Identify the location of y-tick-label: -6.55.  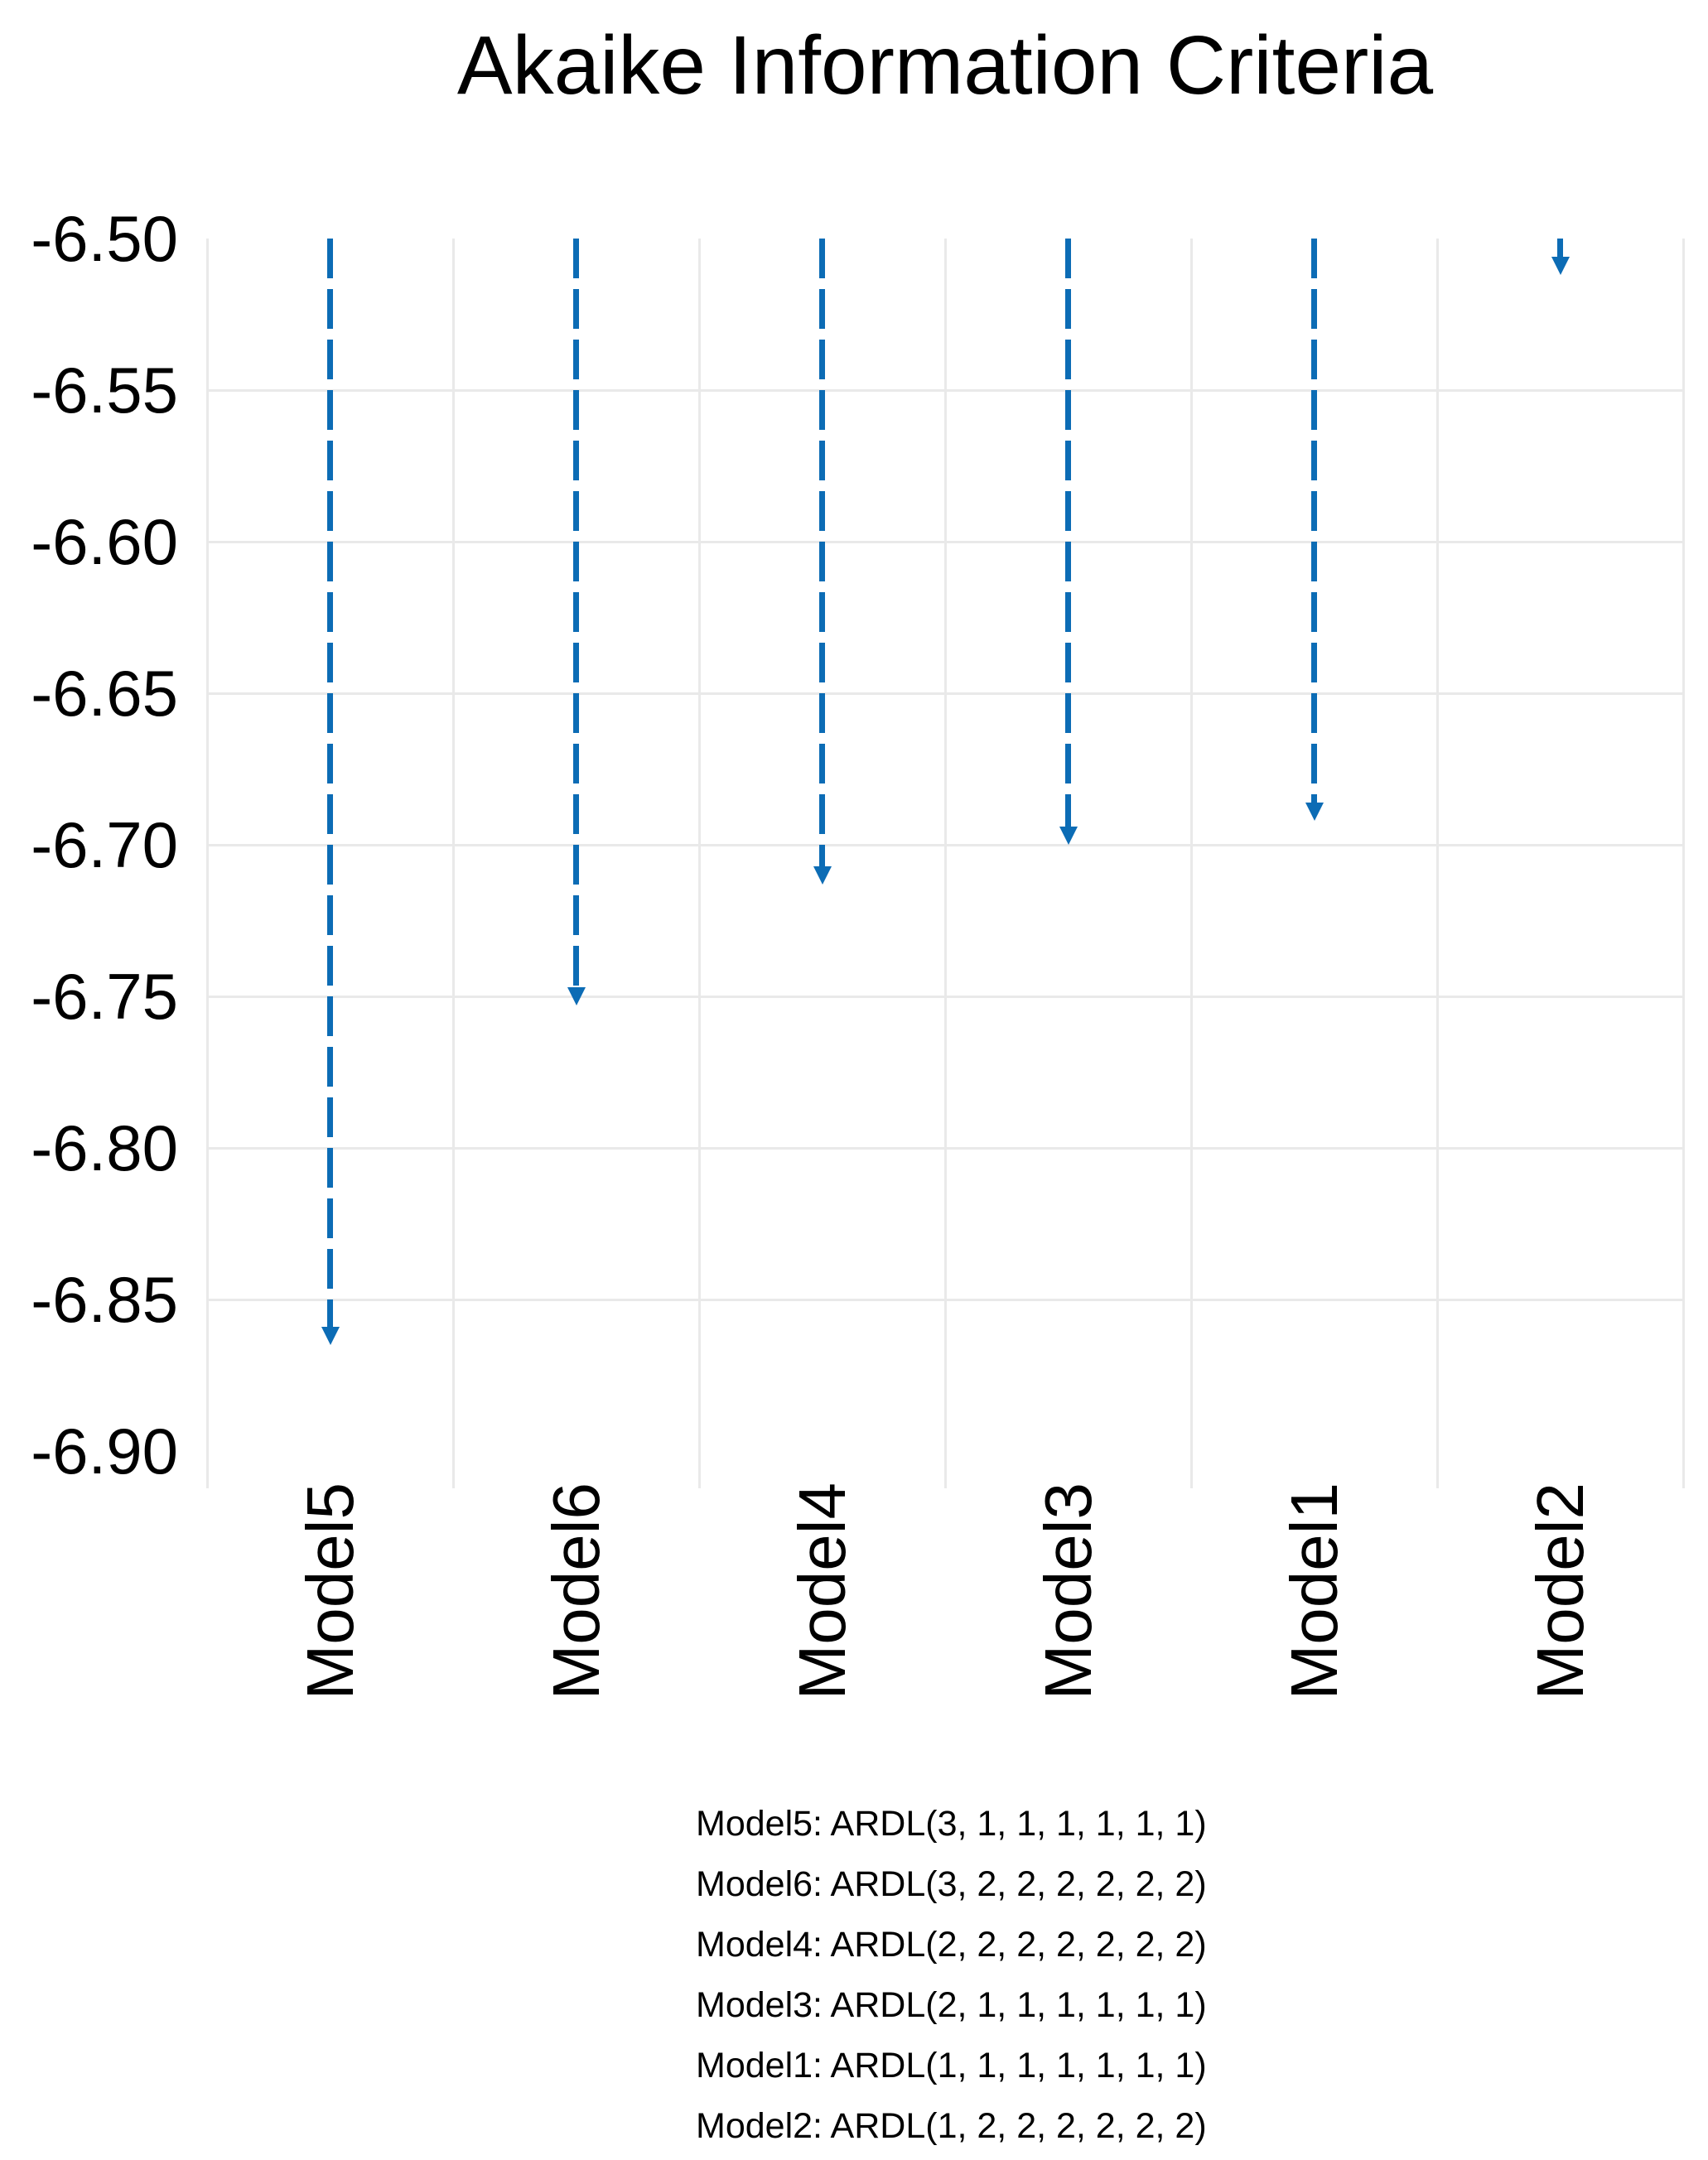
(104, 391).